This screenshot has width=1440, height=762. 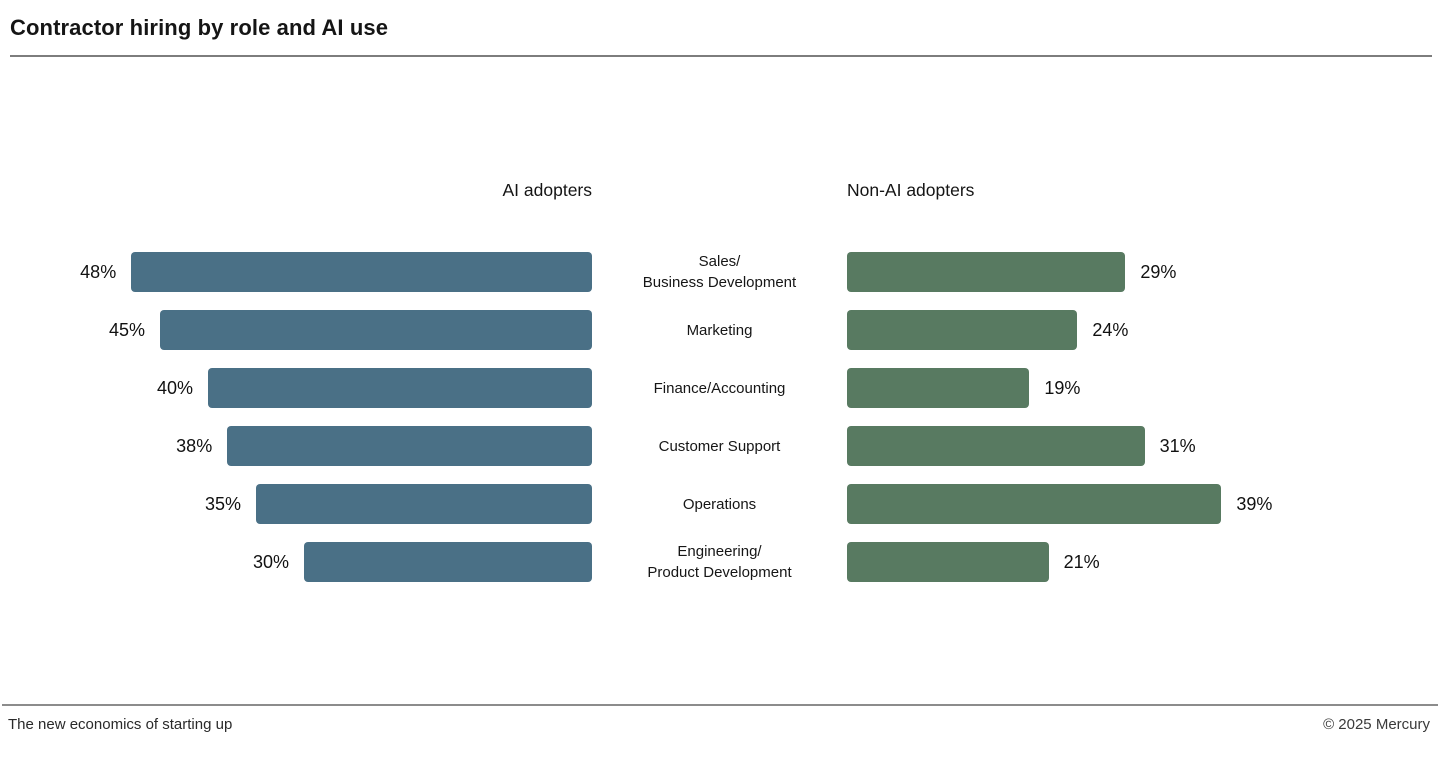 What do you see at coordinates (720, 705) in the screenshot?
I see `footer-divider` at bounding box center [720, 705].